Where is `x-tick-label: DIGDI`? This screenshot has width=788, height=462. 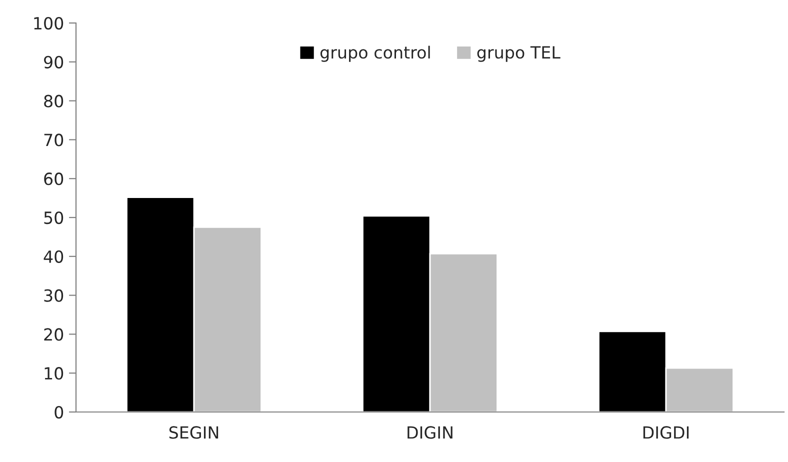
x-tick-label: DIGDI is located at coordinates (666, 432).